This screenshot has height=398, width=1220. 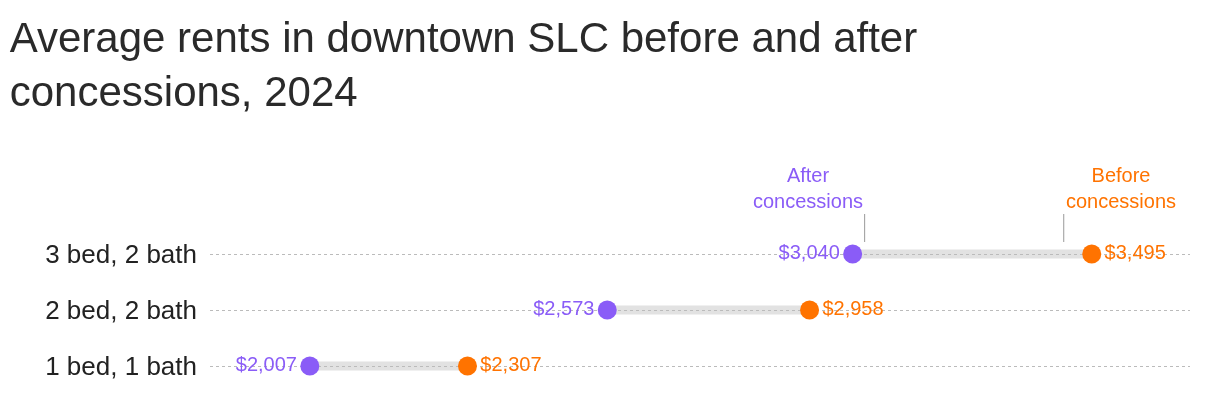 I want to click on data-label: $2,007, so click(x=266, y=364).